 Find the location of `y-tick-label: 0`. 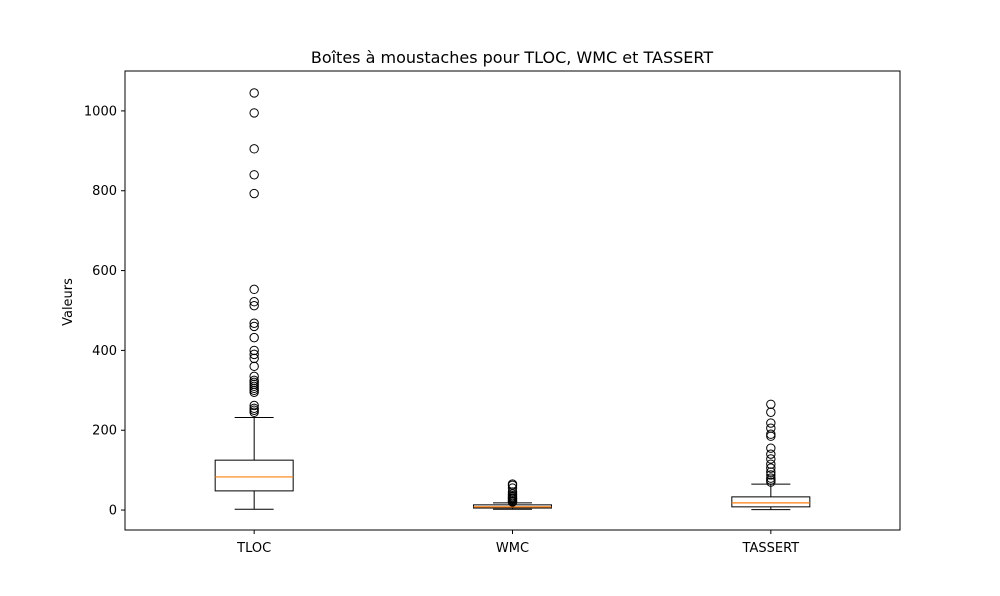

y-tick-label: 0 is located at coordinates (113, 511).